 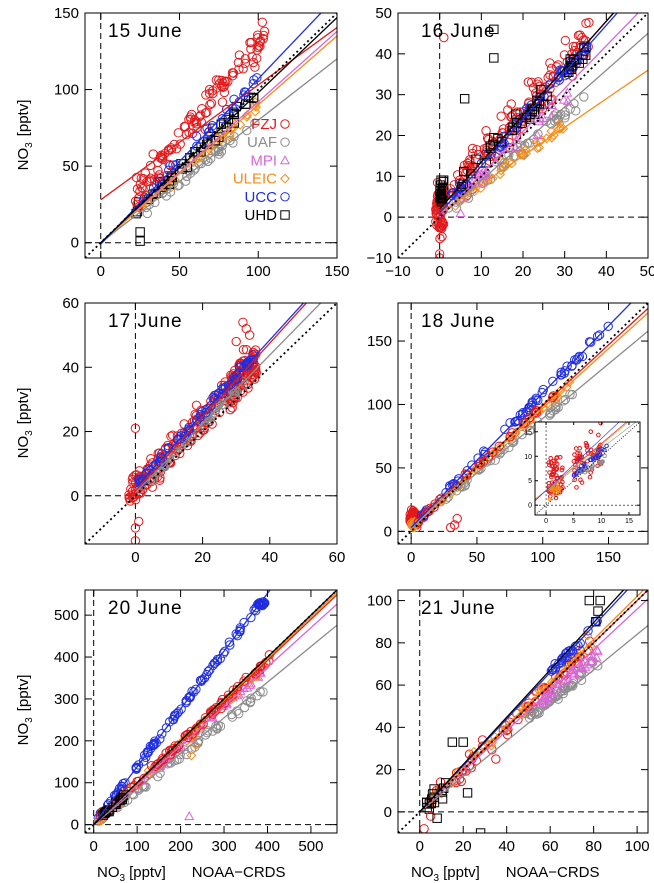 I want to click on panel-title: 15 June, so click(x=145, y=31).